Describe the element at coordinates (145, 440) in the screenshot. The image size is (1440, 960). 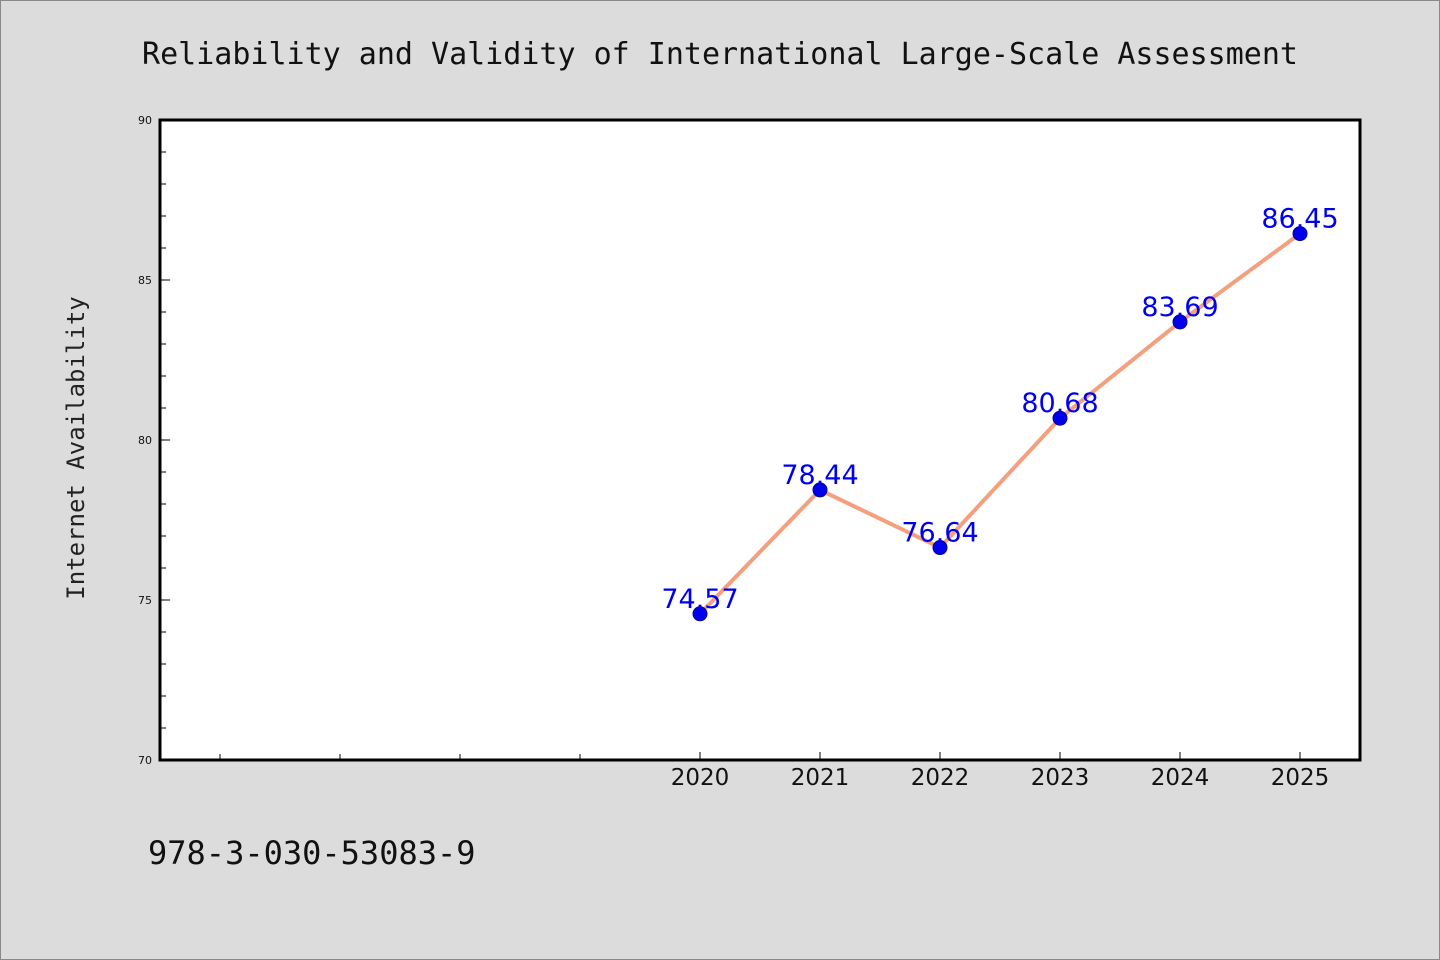
I see `y-tick-label: 80` at that location.